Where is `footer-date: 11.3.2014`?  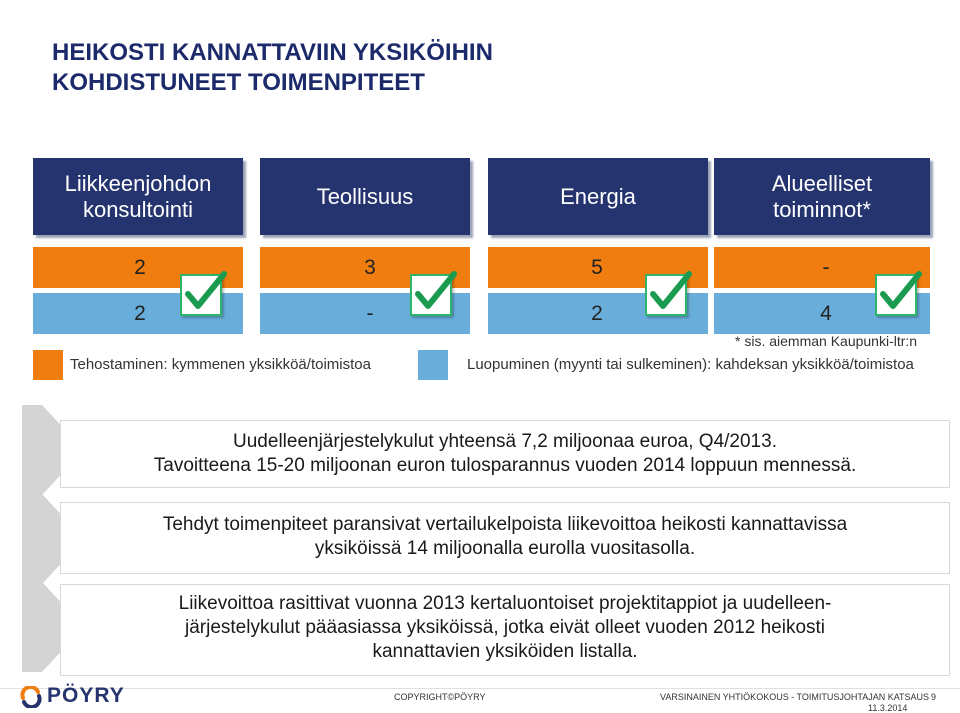
footer-date: 11.3.2014 is located at coordinates (888, 708).